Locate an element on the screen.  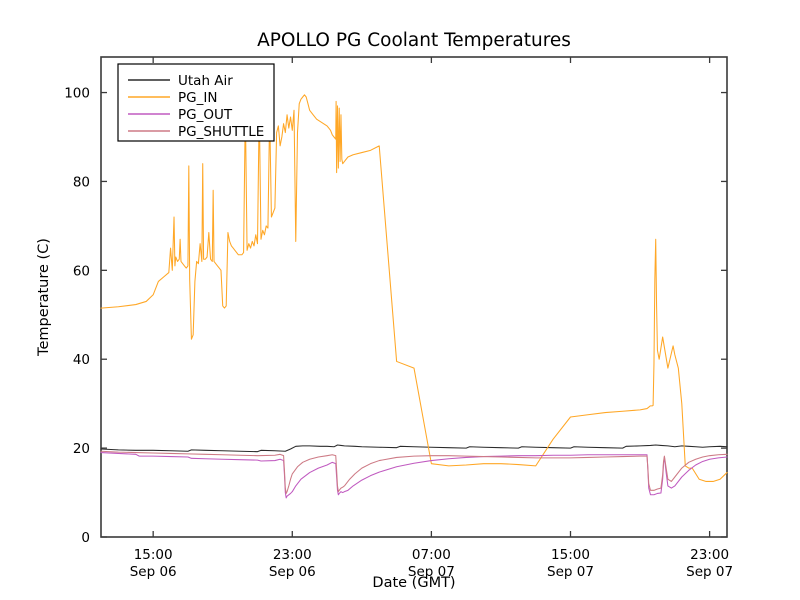
y-tick-label: 100 is located at coordinates (77, 94).